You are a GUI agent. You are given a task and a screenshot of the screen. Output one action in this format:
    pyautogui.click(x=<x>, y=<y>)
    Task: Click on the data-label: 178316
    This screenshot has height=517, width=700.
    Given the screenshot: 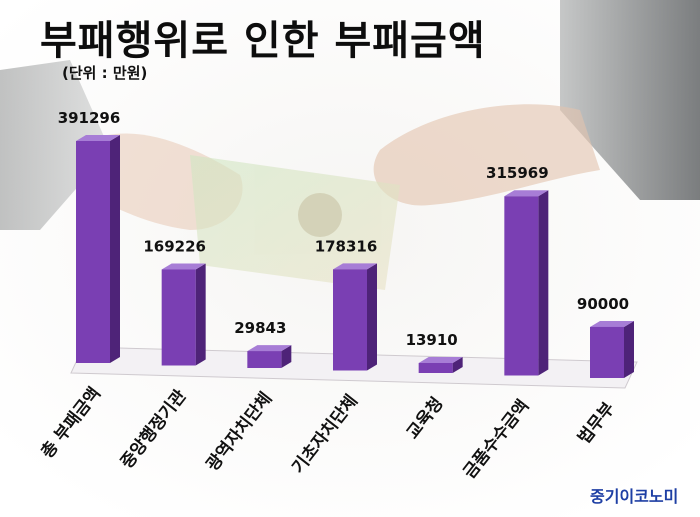 What is the action you would take?
    pyautogui.click(x=346, y=246)
    